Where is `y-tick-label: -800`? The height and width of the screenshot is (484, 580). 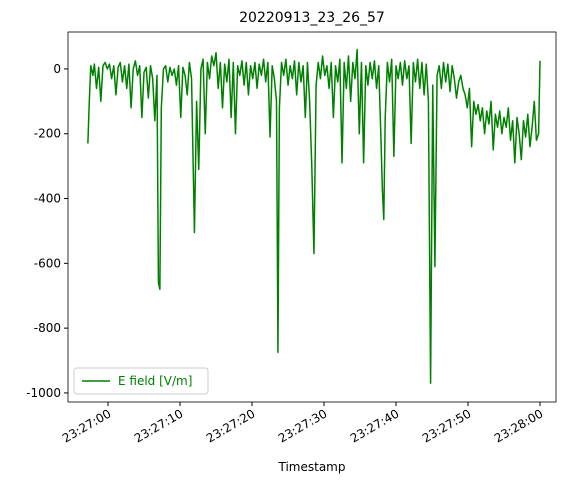 y-tick-label: -800 is located at coordinates (47, 328).